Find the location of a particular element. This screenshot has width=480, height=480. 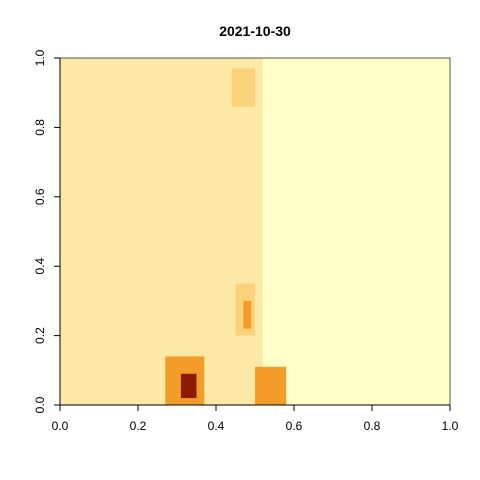

x-tick-label-2: 0.4 is located at coordinates (216, 426).